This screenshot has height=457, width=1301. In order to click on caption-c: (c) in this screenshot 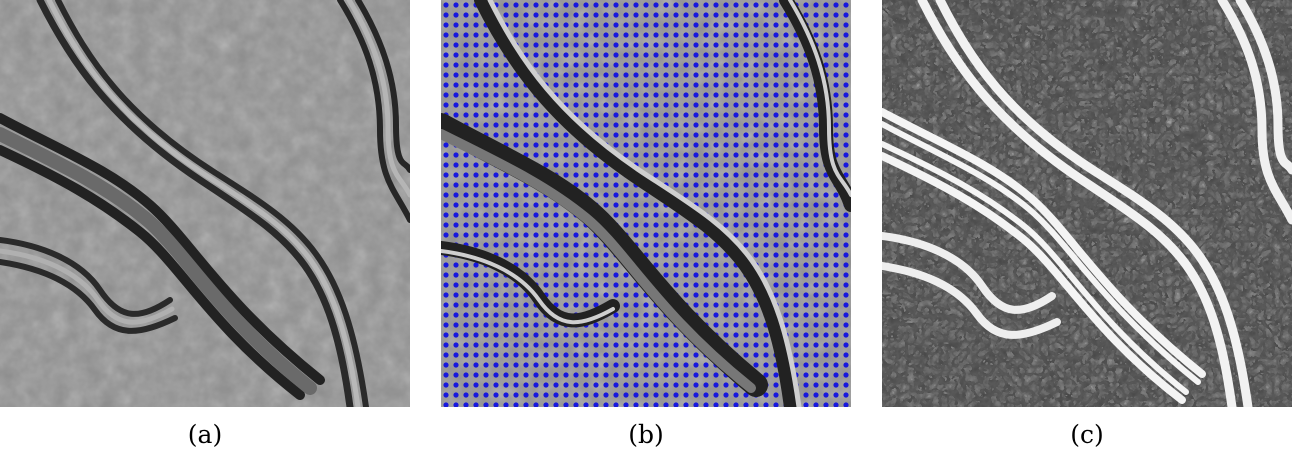, I will do `click(1087, 434)`.